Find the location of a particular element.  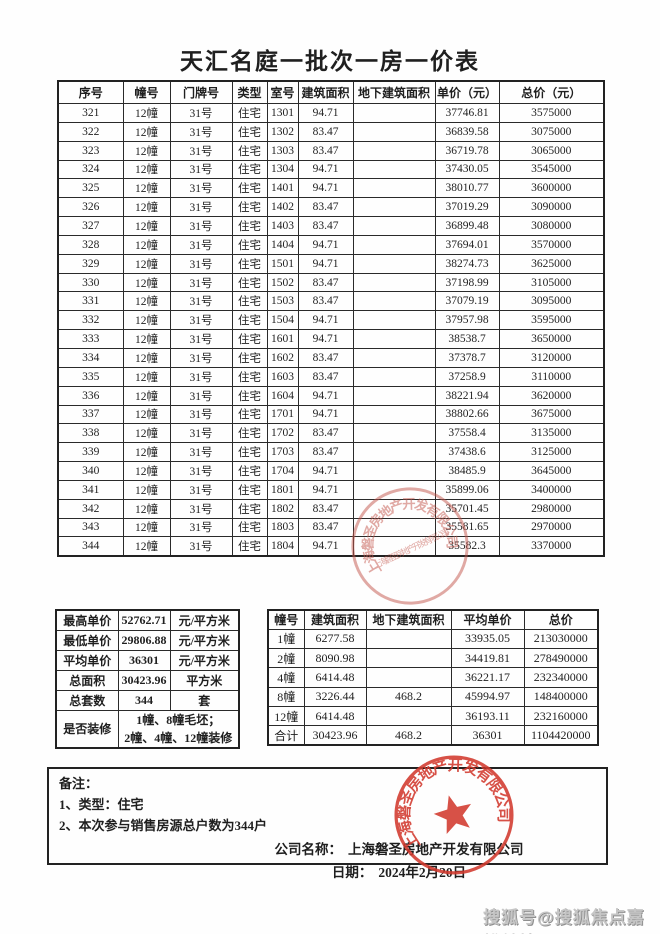

main-table-cell: 37694.01 is located at coordinates (467, 244).